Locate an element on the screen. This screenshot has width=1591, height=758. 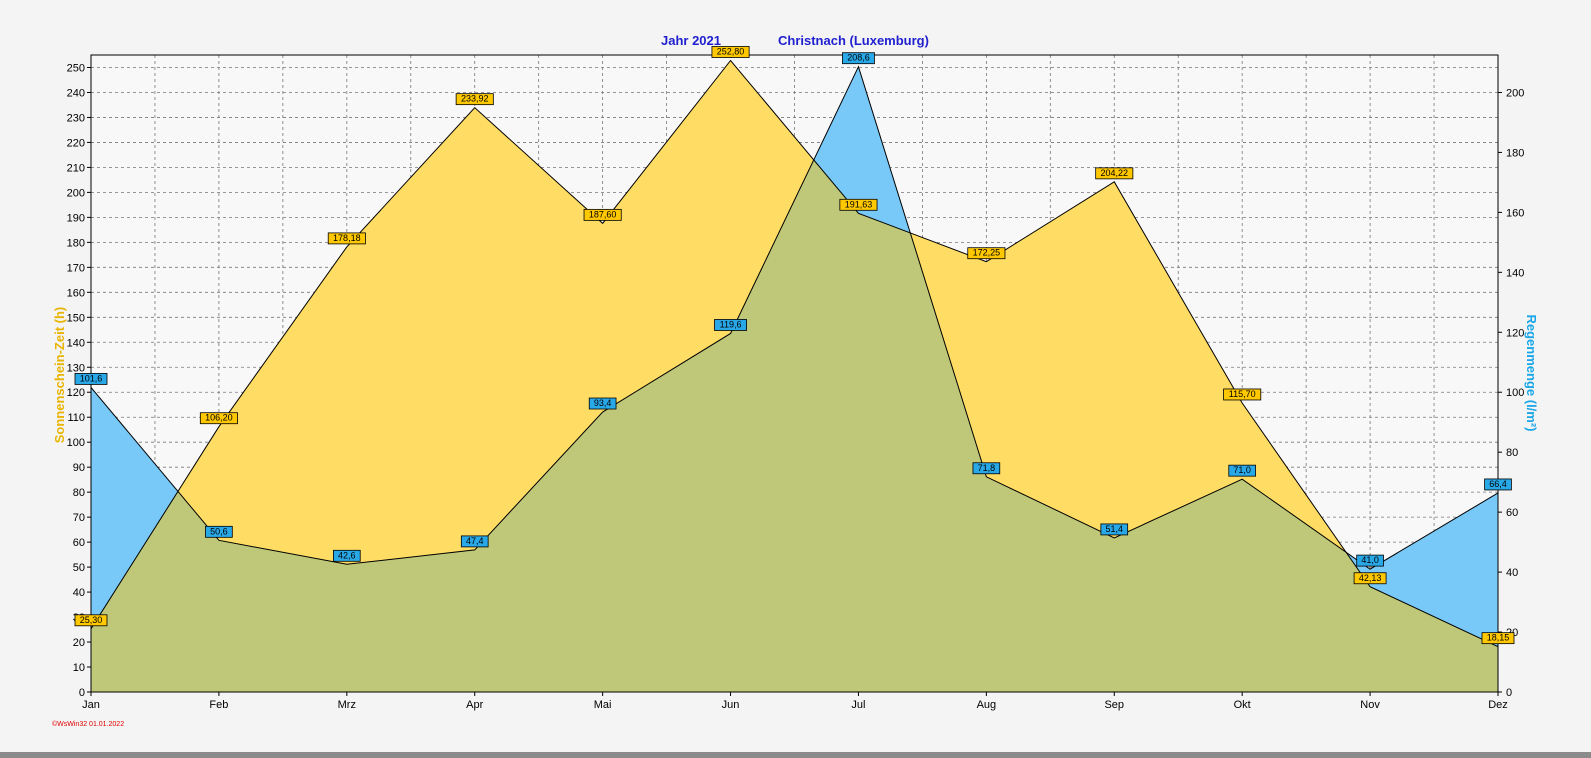
sunshine-data-label: 115,70 is located at coordinates (1242, 394).